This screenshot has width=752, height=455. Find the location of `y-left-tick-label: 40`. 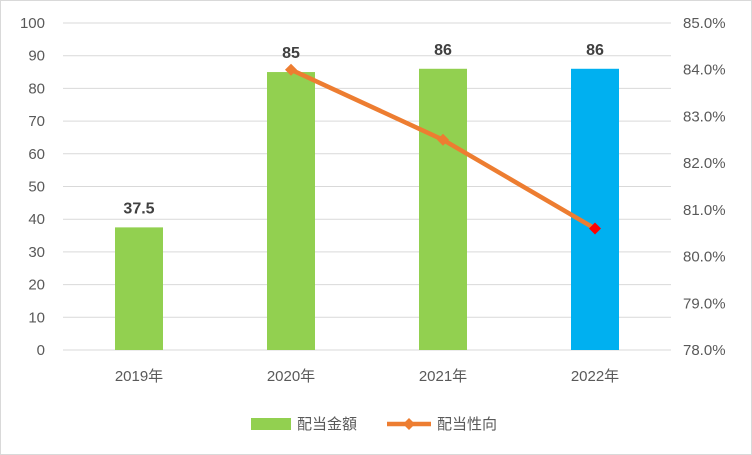

y-left-tick-label: 40 is located at coordinates (36, 219).